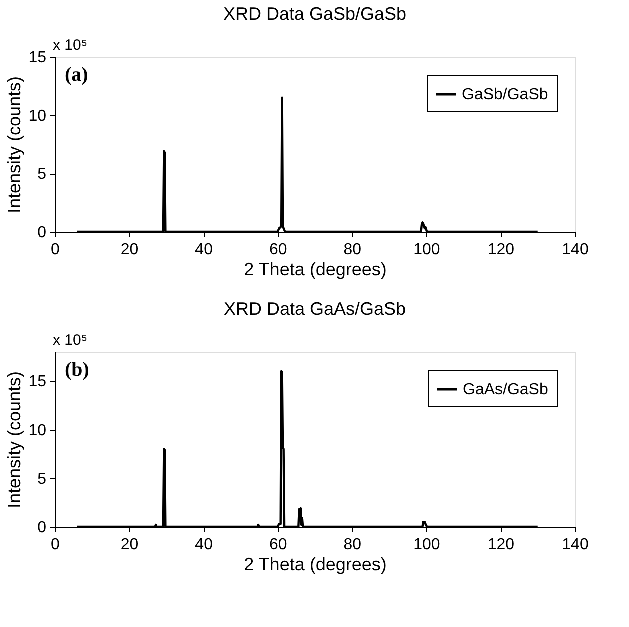 The height and width of the screenshot is (627, 629). What do you see at coordinates (315, 14) in the screenshot?
I see `chart-title: XRD Data GaSb/GaSb` at bounding box center [315, 14].